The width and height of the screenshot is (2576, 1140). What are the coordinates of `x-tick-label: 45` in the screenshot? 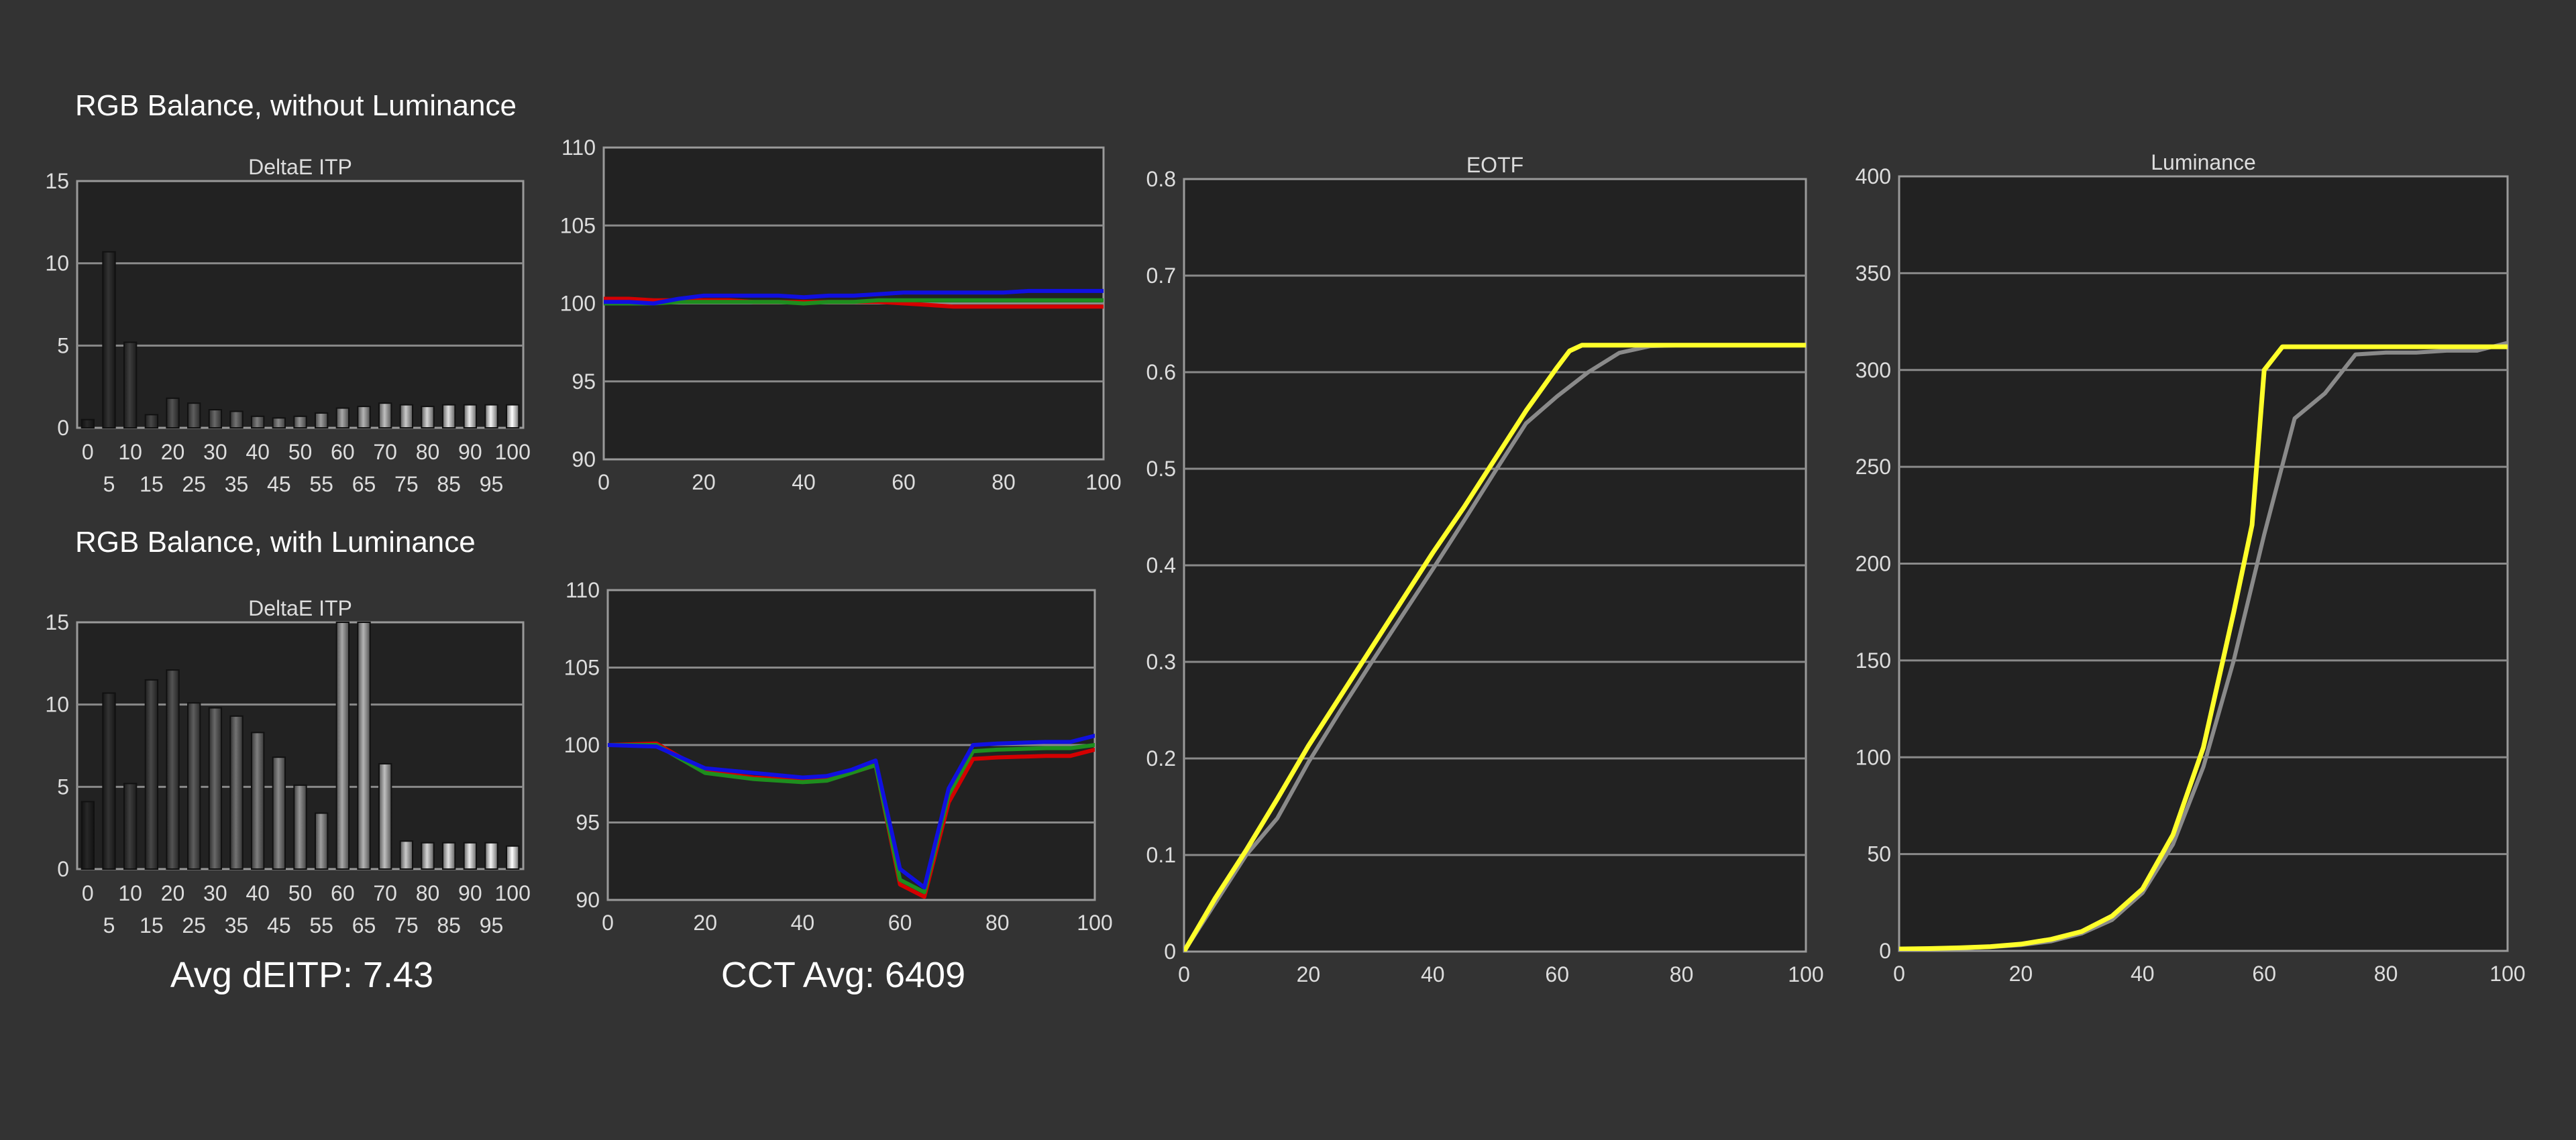 It's located at (279, 484).